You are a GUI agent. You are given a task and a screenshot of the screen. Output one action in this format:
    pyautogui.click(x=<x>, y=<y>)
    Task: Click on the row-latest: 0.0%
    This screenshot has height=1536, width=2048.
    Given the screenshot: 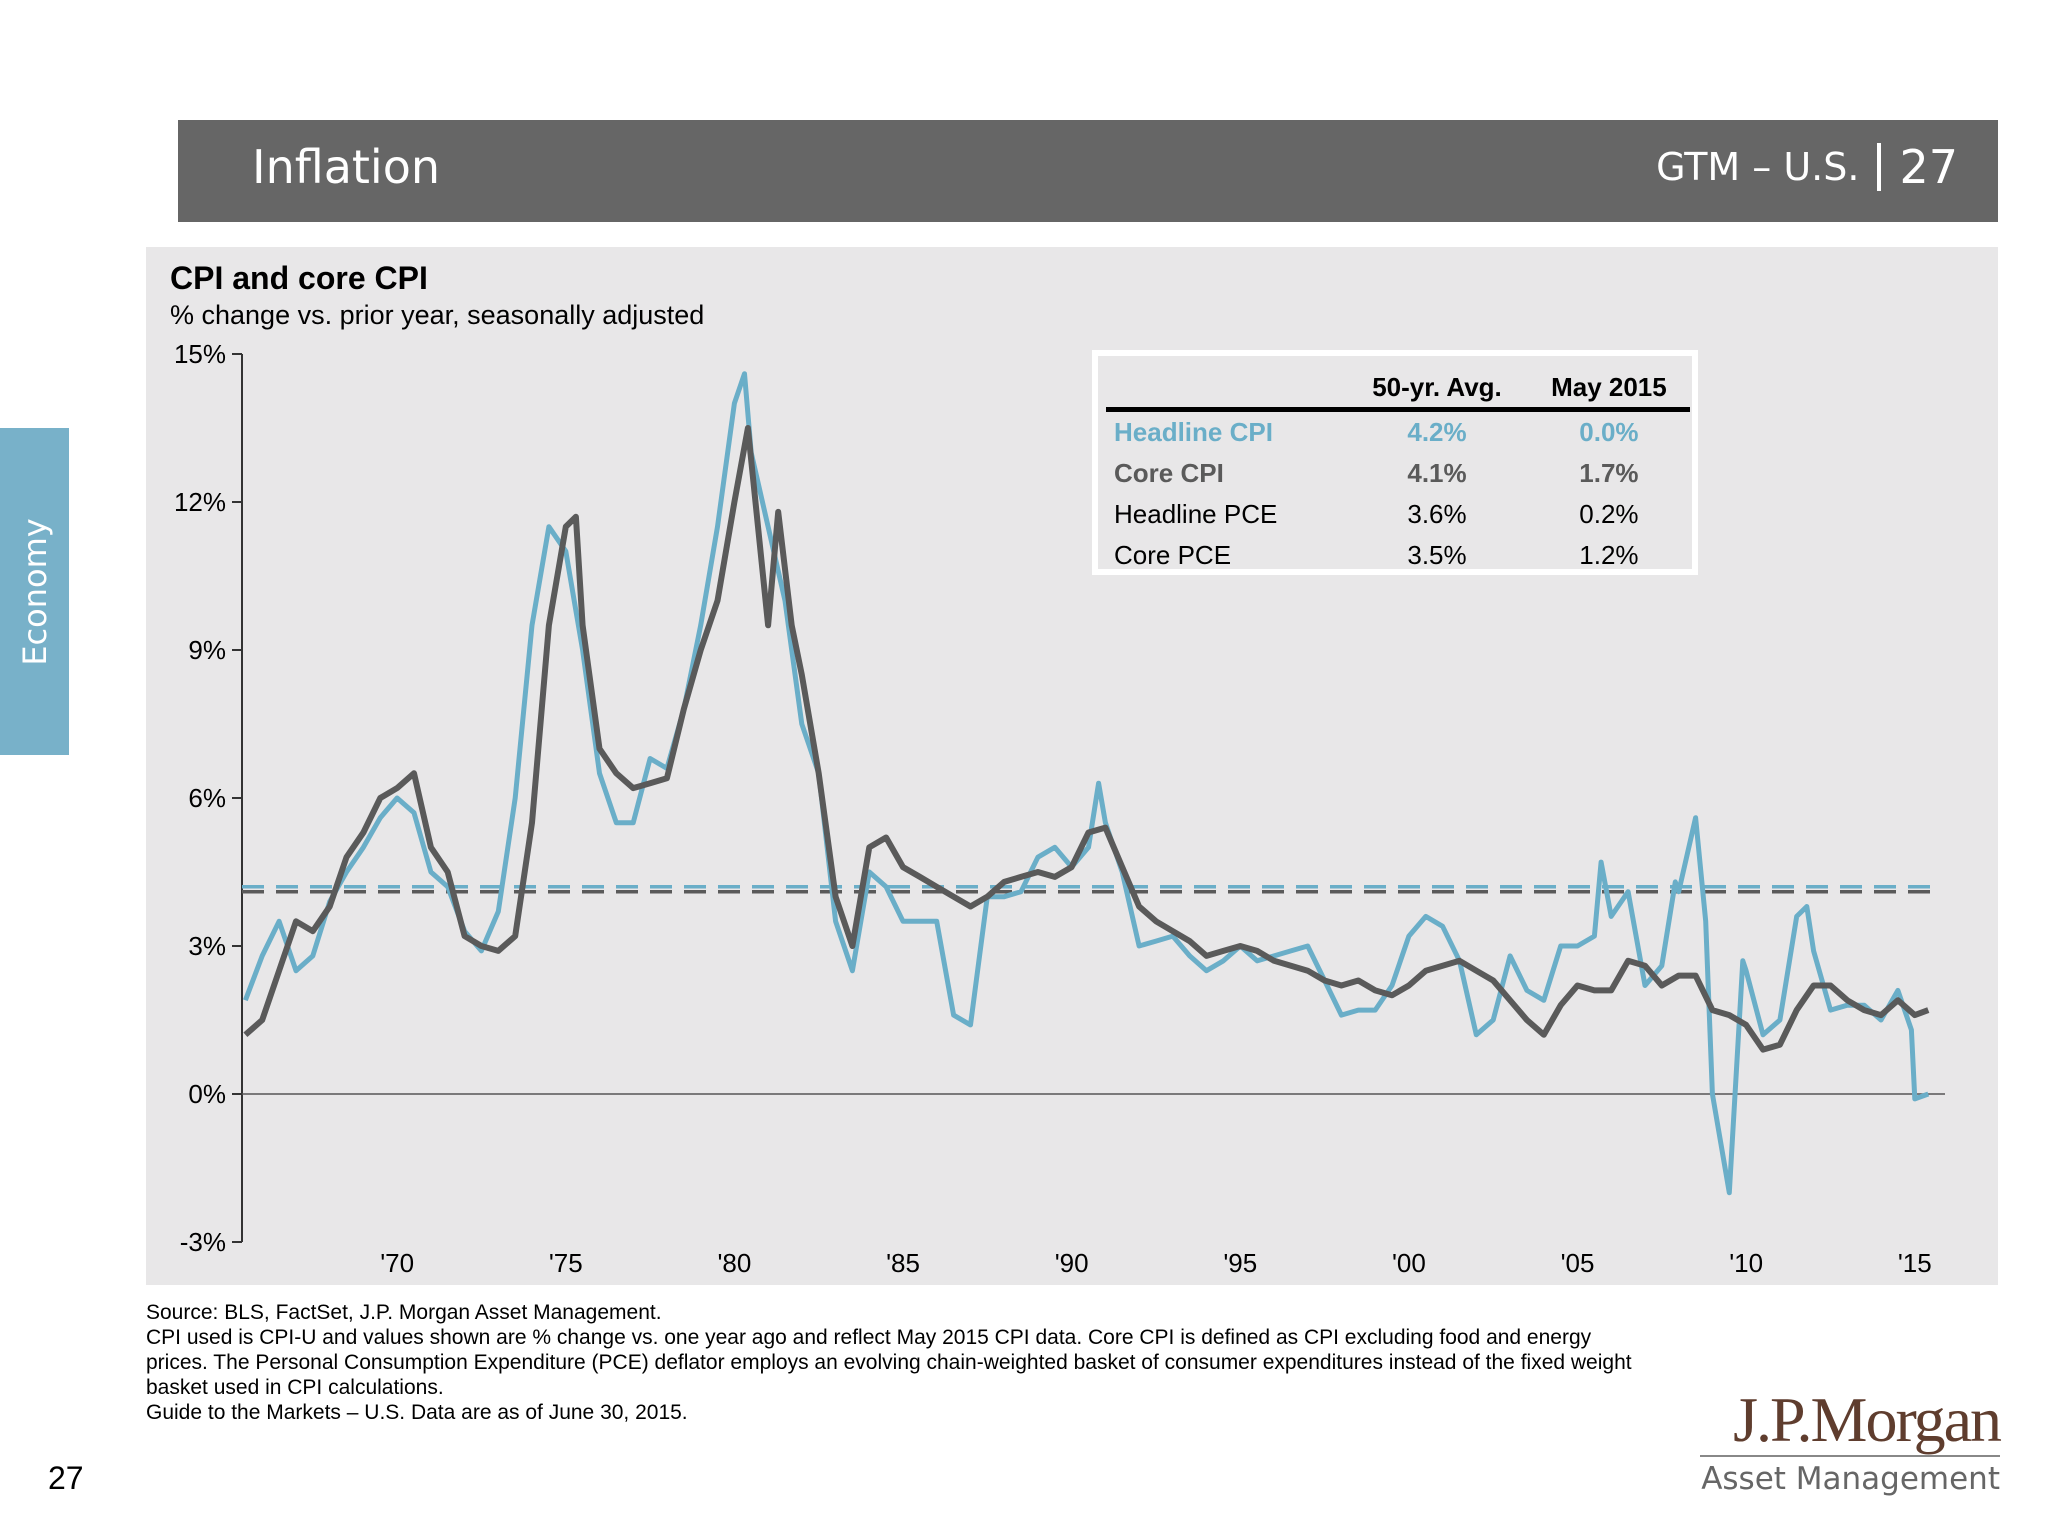 What is the action you would take?
    pyautogui.click(x=1609, y=432)
    